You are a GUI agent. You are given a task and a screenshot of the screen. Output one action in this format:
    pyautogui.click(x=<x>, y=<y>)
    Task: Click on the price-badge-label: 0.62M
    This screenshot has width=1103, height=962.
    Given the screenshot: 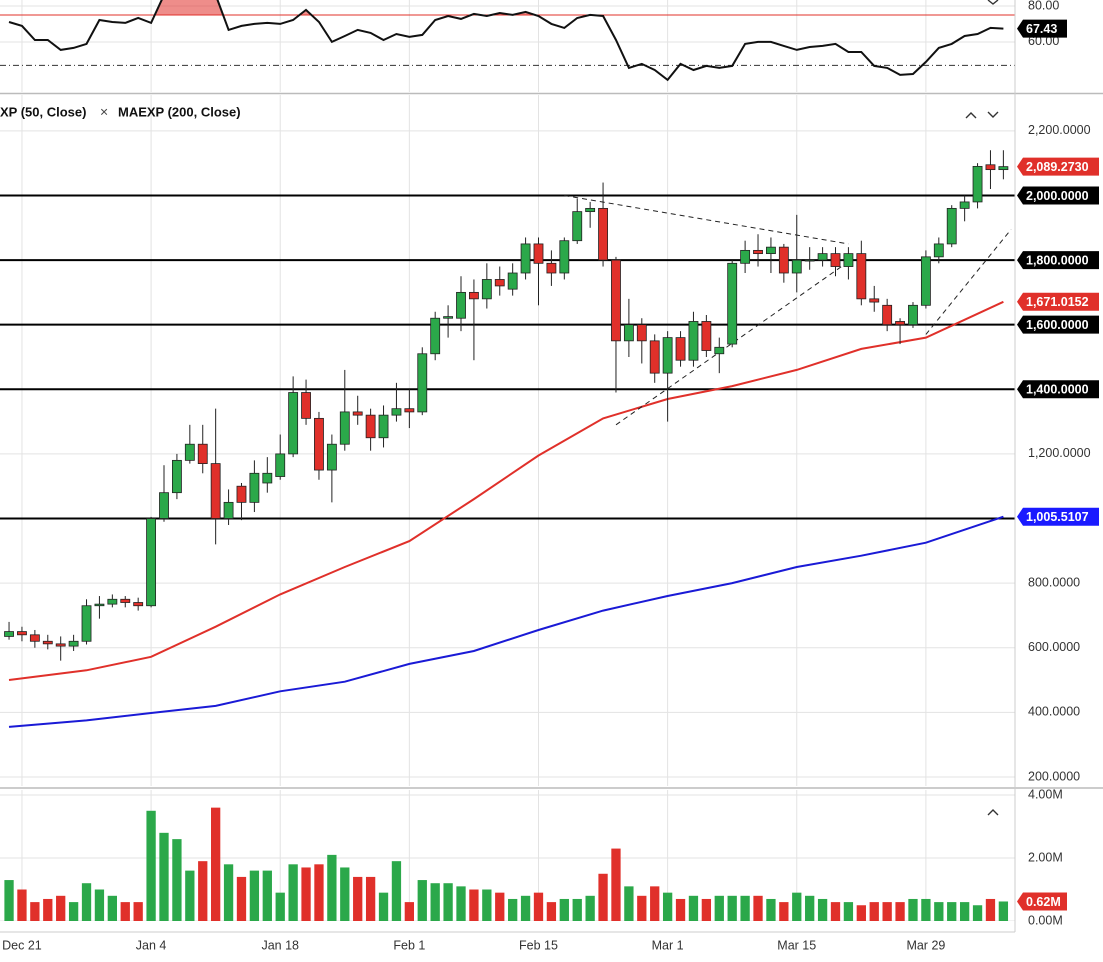 What is the action you would take?
    pyautogui.click(x=1043, y=902)
    